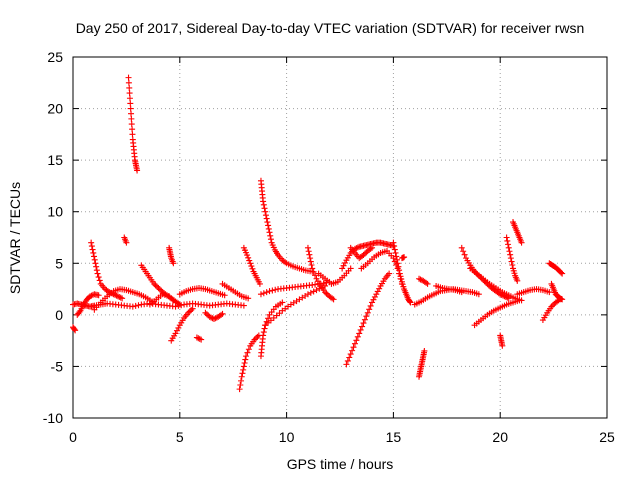 This screenshot has width=640, height=480. Describe the element at coordinates (57, 366) in the screenshot. I see `y-tick-label: -5` at that location.